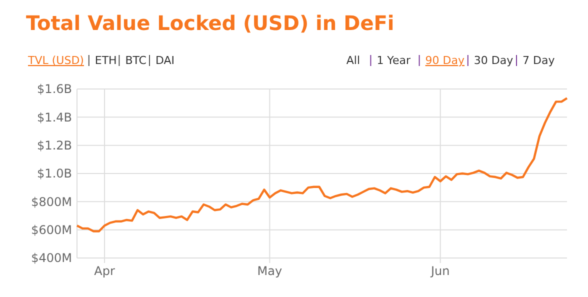 This screenshot has height=297, width=588. What do you see at coordinates (539, 60) in the screenshot?
I see `text: 7 Day` at bounding box center [539, 60].